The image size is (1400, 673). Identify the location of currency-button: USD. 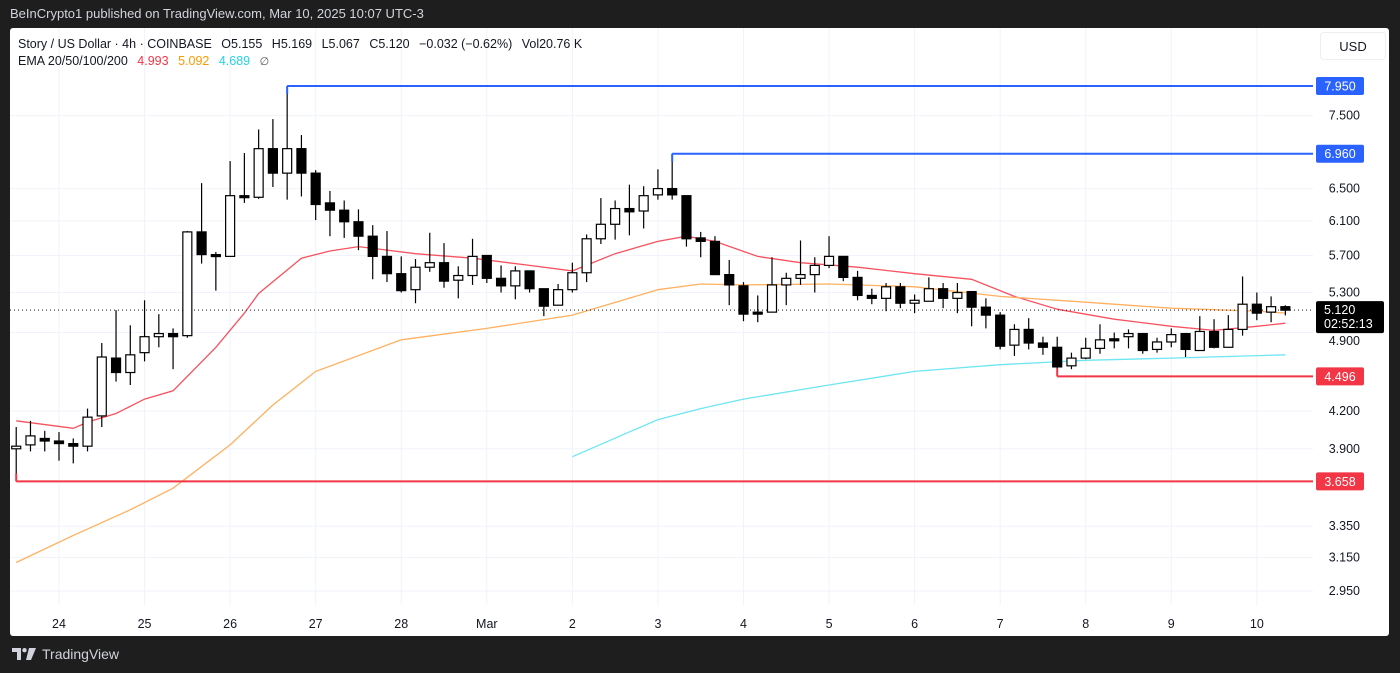
(1353, 46).